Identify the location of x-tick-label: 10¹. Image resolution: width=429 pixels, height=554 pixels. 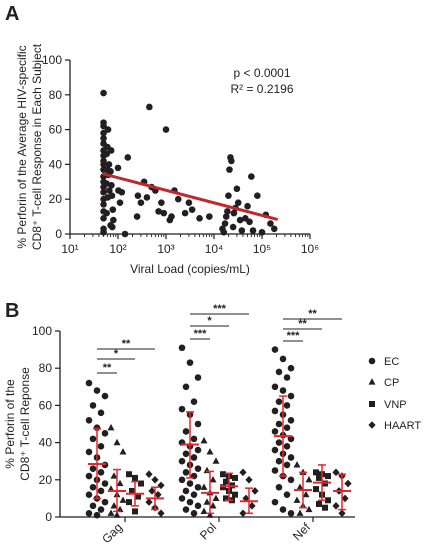
(69, 249).